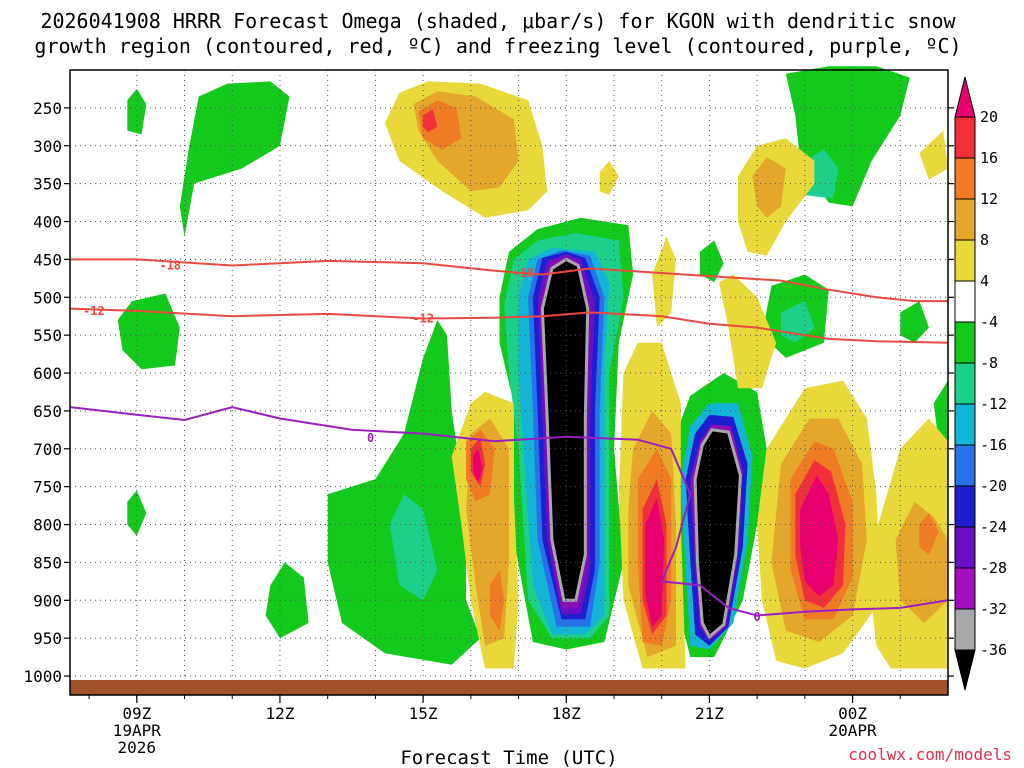  What do you see at coordinates (137, 747) in the screenshot?
I see `x-tick-year-09Z: 2026` at bounding box center [137, 747].